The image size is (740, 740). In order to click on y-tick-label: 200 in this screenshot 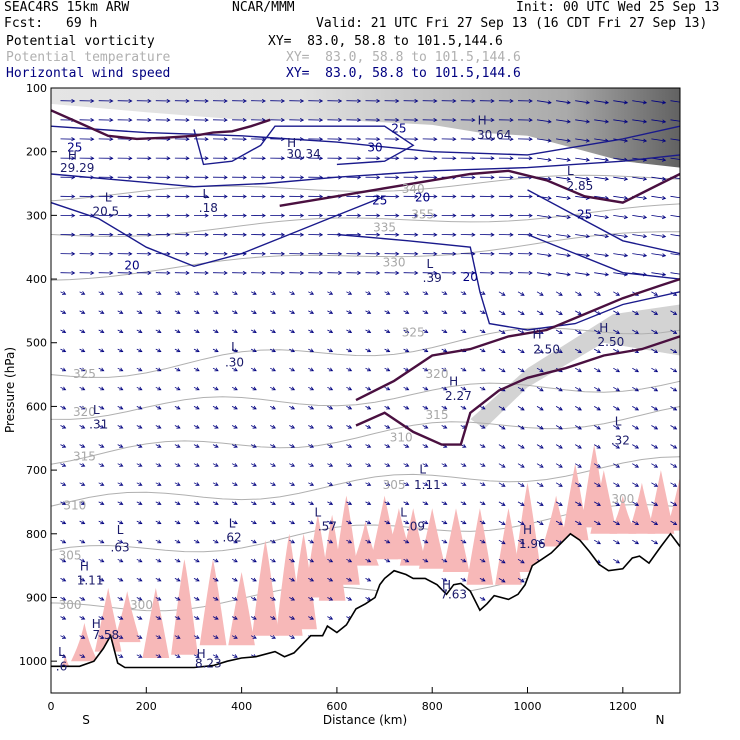, I will do `click(36, 152)`.